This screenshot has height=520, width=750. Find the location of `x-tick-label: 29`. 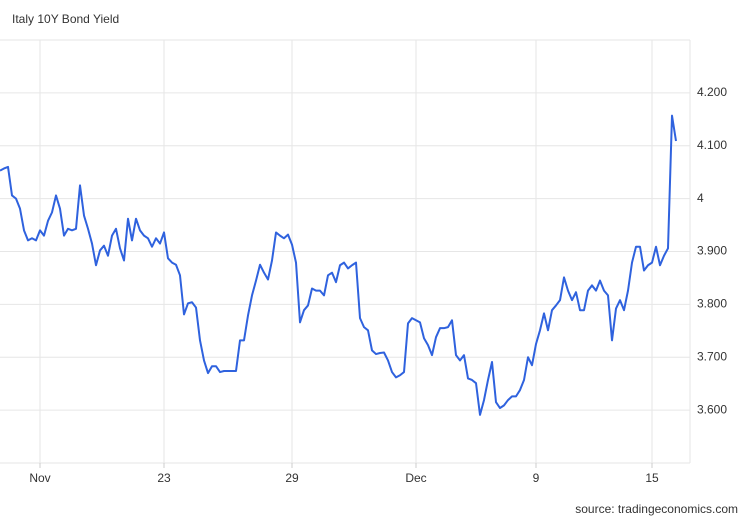

x-tick-label: 29 is located at coordinates (292, 478).